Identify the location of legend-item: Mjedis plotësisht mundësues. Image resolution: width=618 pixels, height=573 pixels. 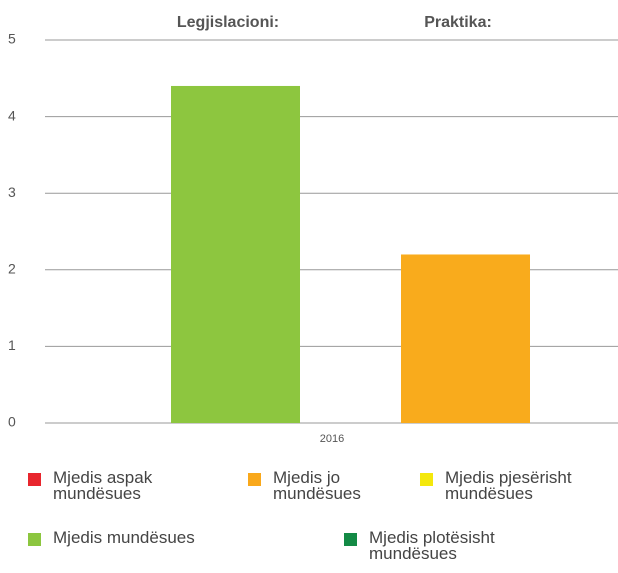
(434, 545).